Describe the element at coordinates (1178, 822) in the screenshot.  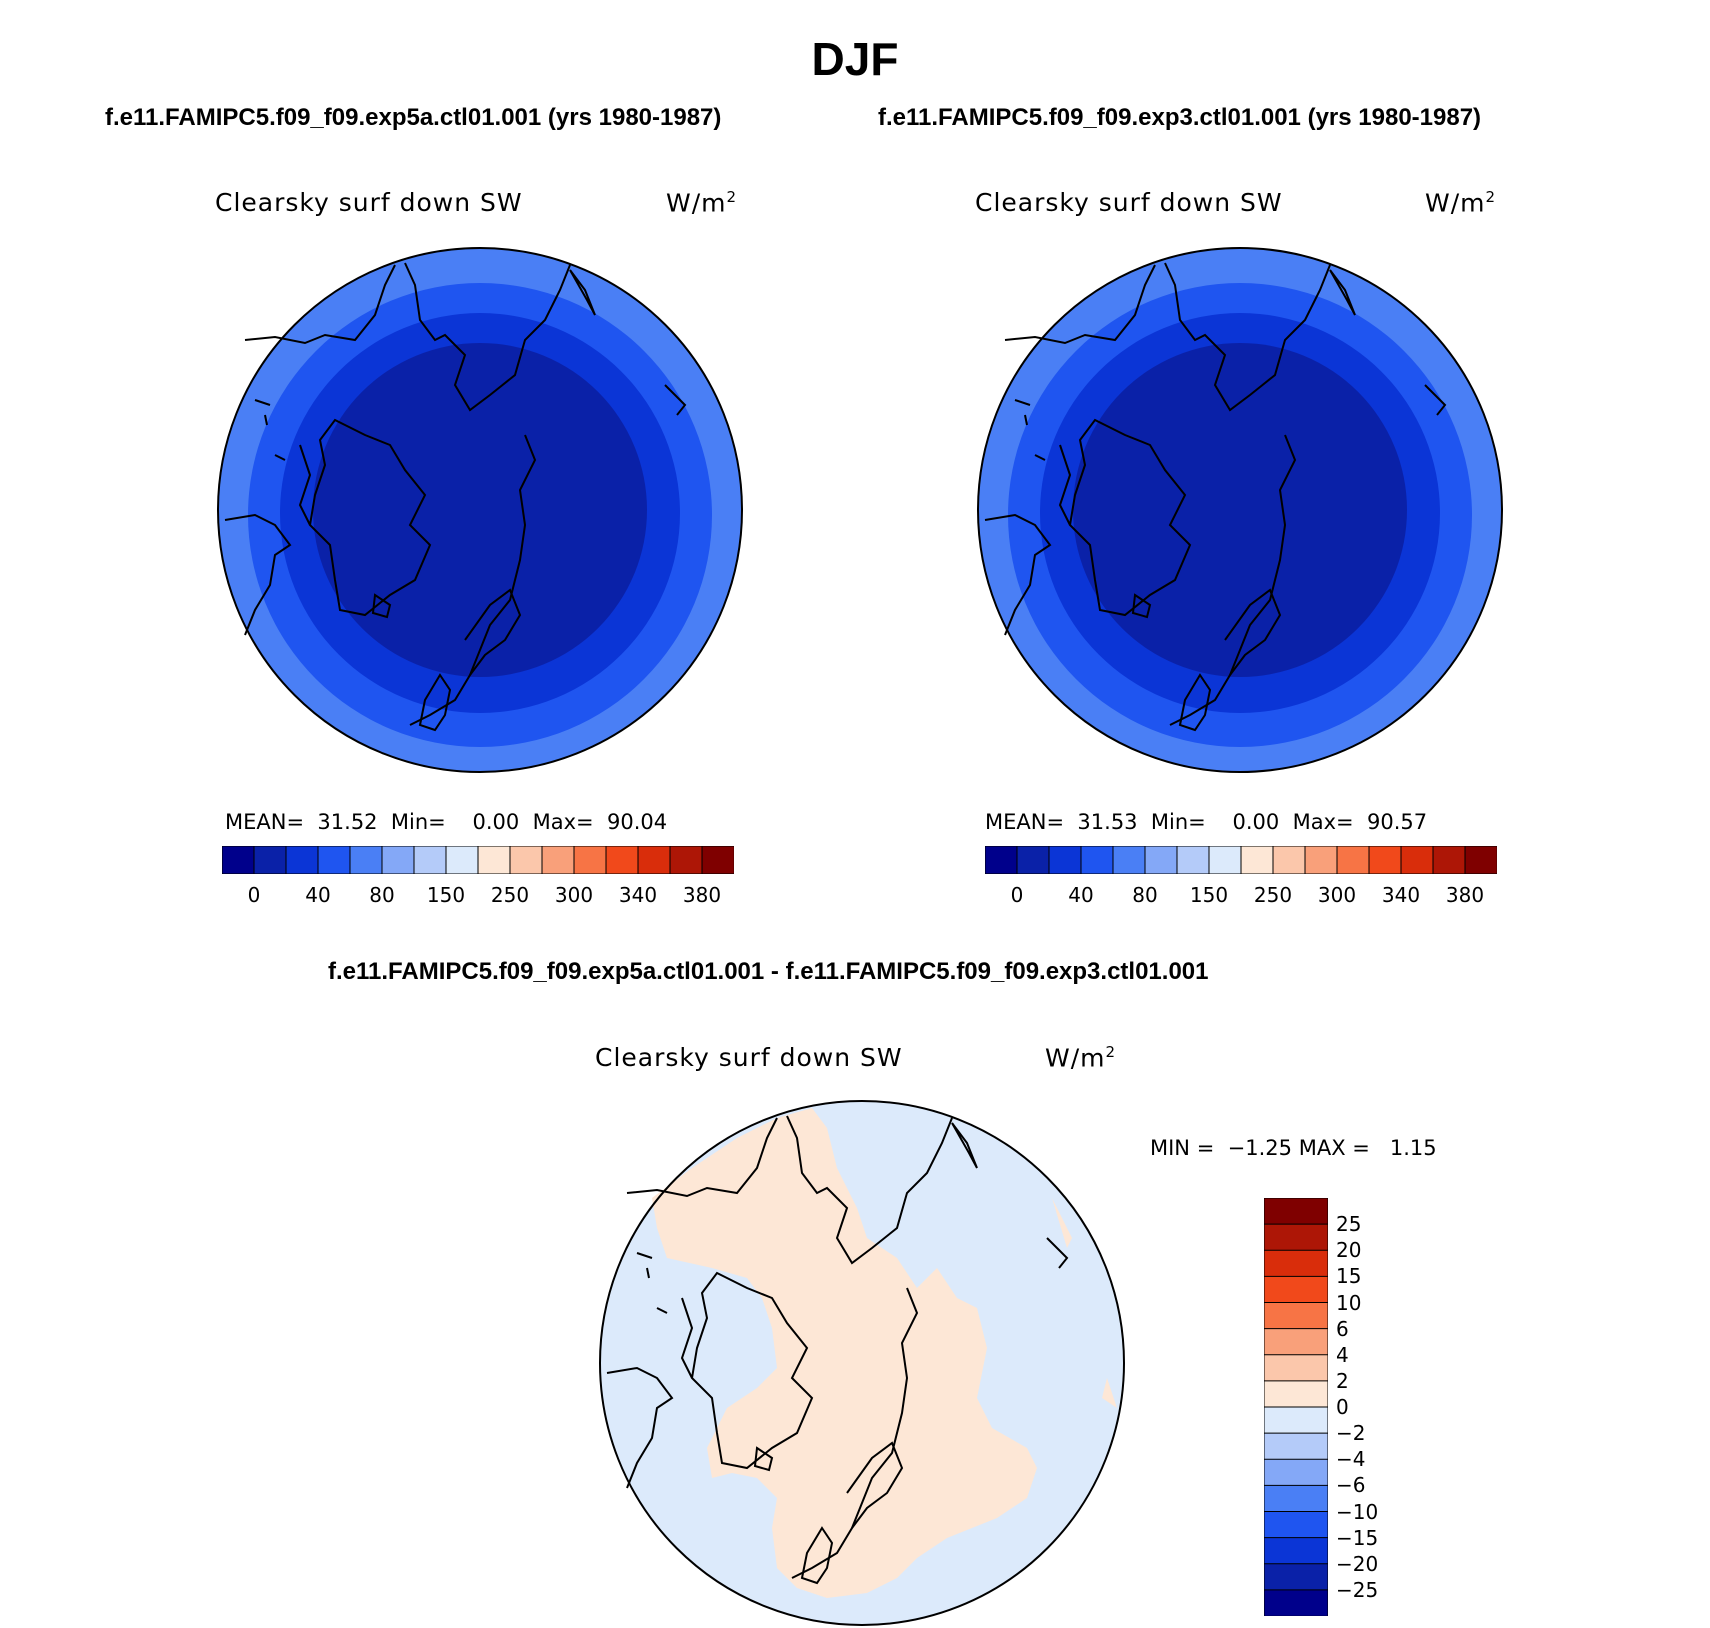
I see `panel-2-min-label: Min=` at that location.